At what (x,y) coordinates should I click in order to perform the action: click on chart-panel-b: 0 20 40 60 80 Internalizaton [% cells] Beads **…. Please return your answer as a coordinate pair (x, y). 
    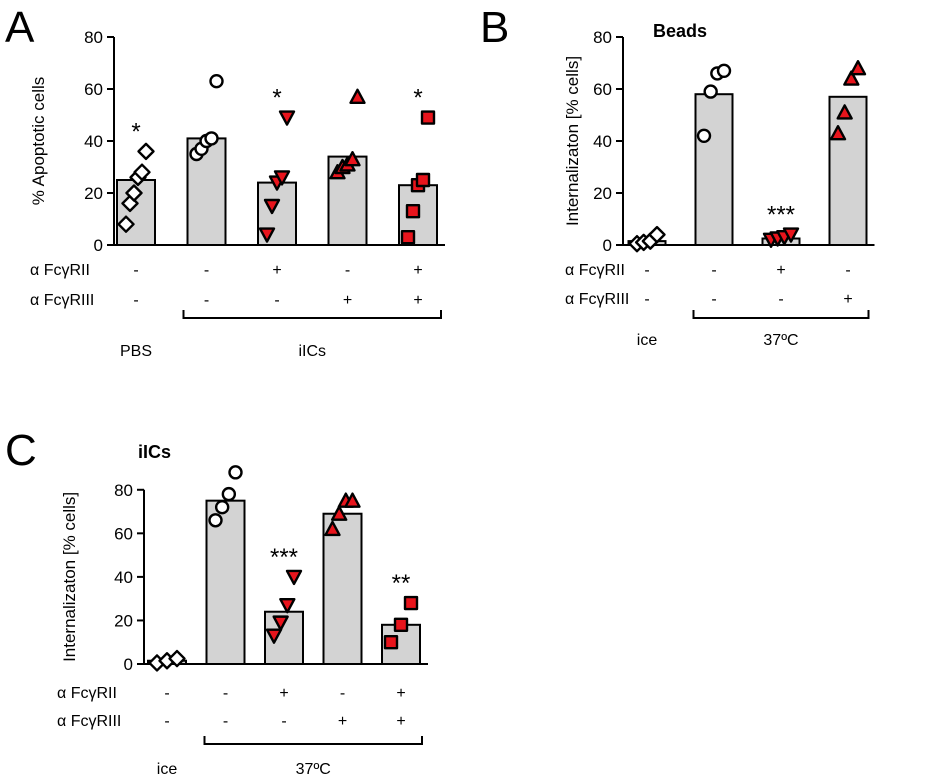
    Looking at the image, I should click on (719, 185).